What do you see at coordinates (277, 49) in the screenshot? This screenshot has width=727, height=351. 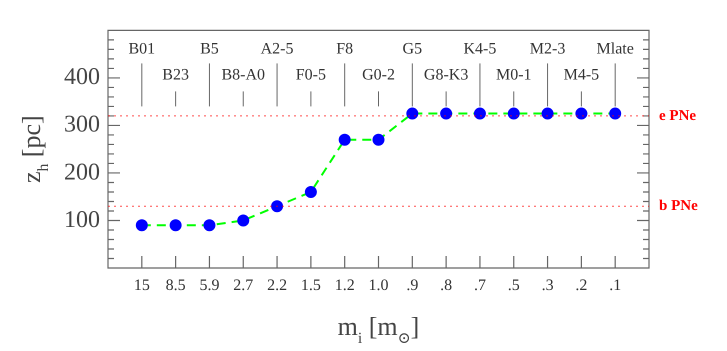 I see `annotation: A2-5` at bounding box center [277, 49].